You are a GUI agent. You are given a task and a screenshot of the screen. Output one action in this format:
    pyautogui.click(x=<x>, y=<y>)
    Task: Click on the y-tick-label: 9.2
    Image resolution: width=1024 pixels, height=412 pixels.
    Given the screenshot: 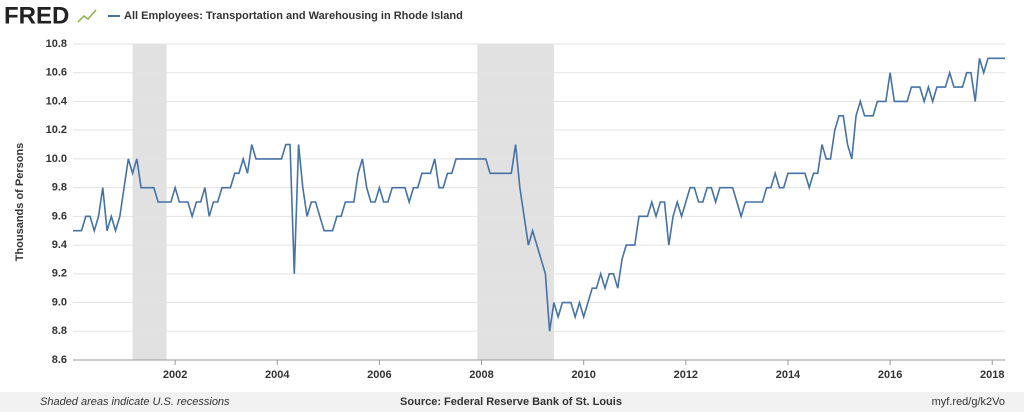 What is the action you would take?
    pyautogui.click(x=59, y=274)
    